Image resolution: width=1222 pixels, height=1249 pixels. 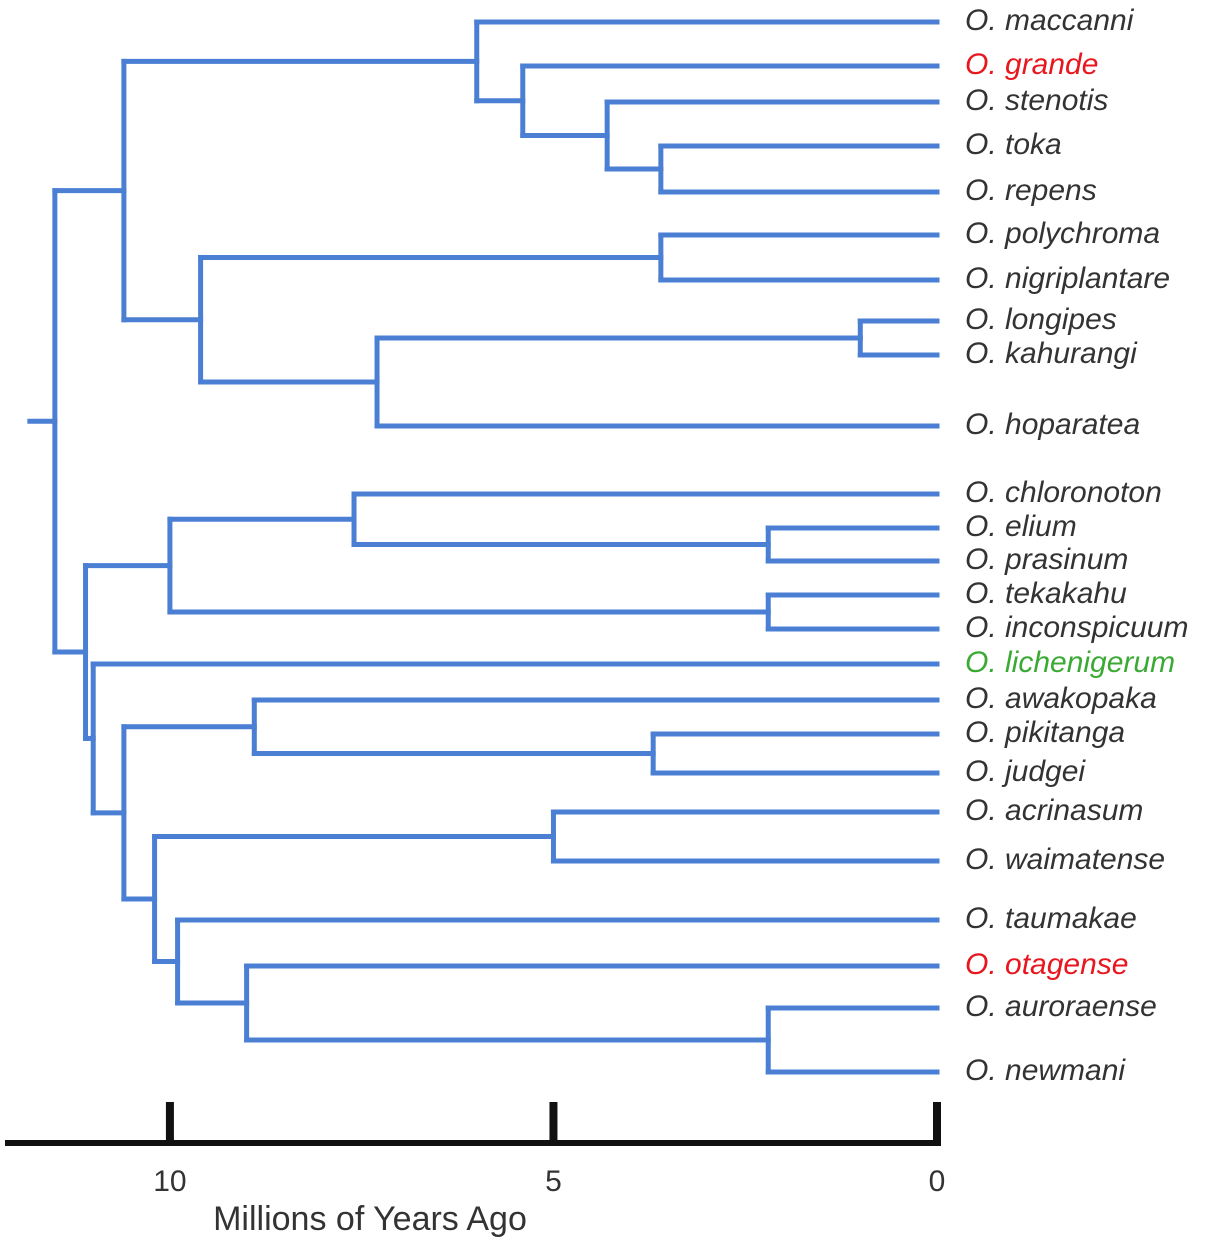 I want to click on taxon-label: O. elium, so click(x=1021, y=526).